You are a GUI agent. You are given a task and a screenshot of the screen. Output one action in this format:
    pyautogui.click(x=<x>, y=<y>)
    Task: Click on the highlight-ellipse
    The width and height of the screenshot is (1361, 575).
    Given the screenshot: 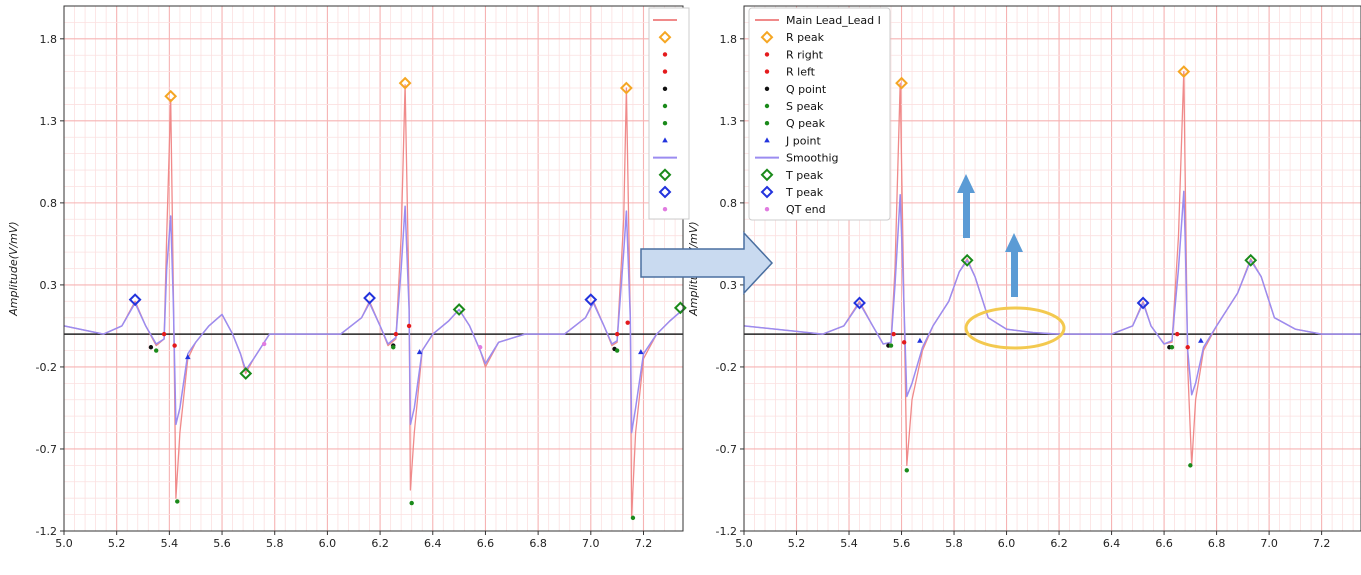 What is the action you would take?
    pyautogui.click(x=1015, y=328)
    